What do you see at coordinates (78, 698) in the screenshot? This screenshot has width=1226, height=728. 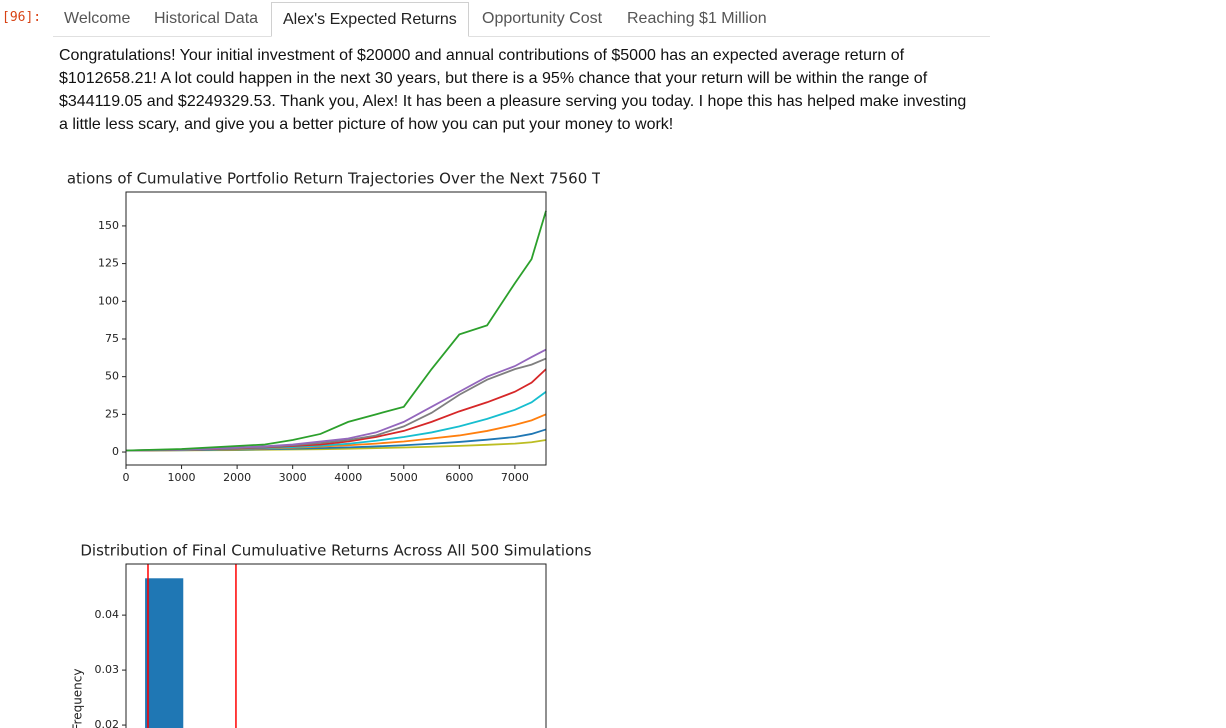 I see `y-axis-label: Frequency` at bounding box center [78, 698].